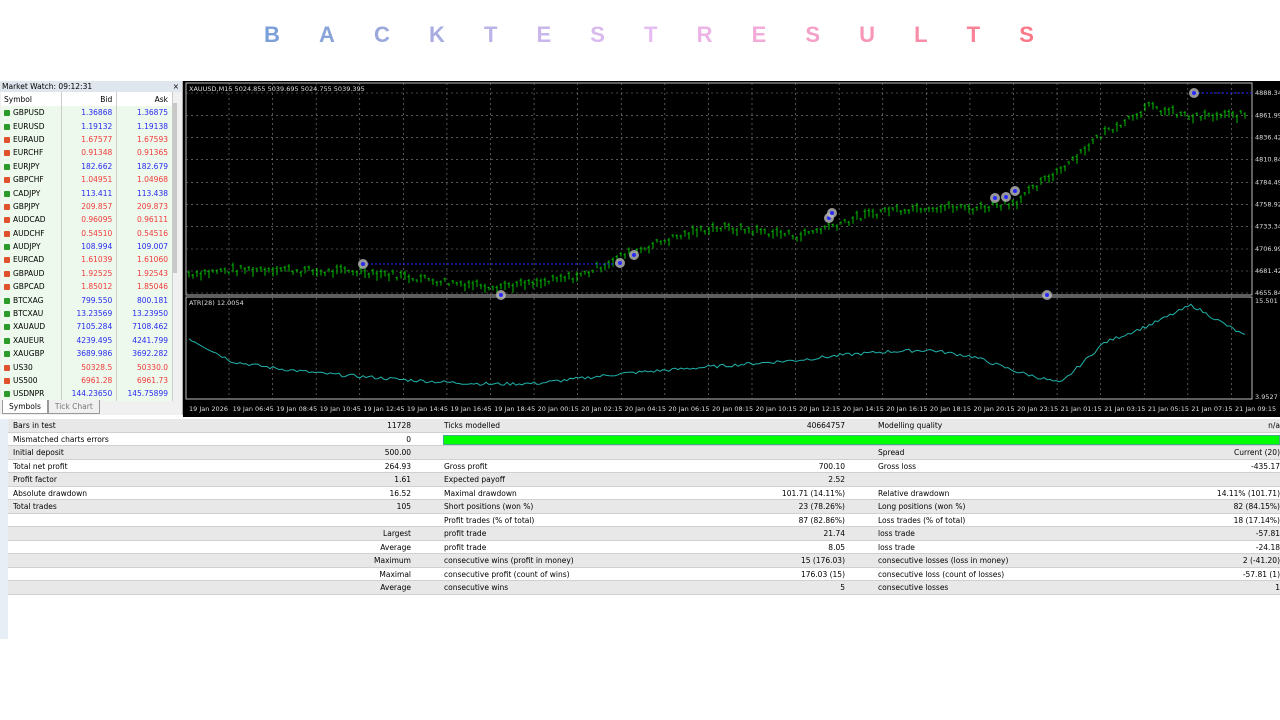 This screenshot has width=1280, height=720. I want to click on ask-cell: 1.61060, so click(144, 260).